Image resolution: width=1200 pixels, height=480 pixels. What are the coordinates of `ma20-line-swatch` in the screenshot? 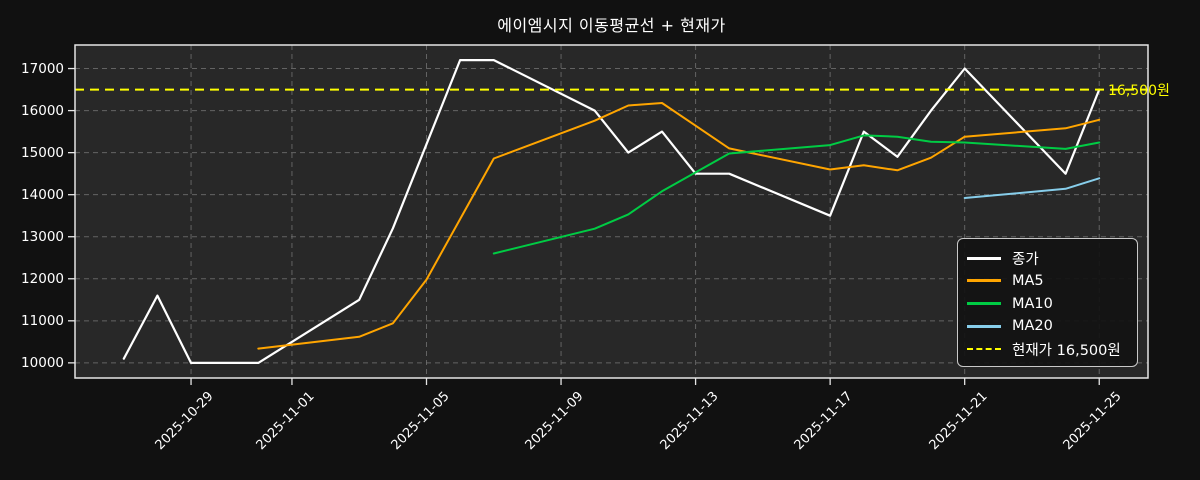 It's located at (984, 326).